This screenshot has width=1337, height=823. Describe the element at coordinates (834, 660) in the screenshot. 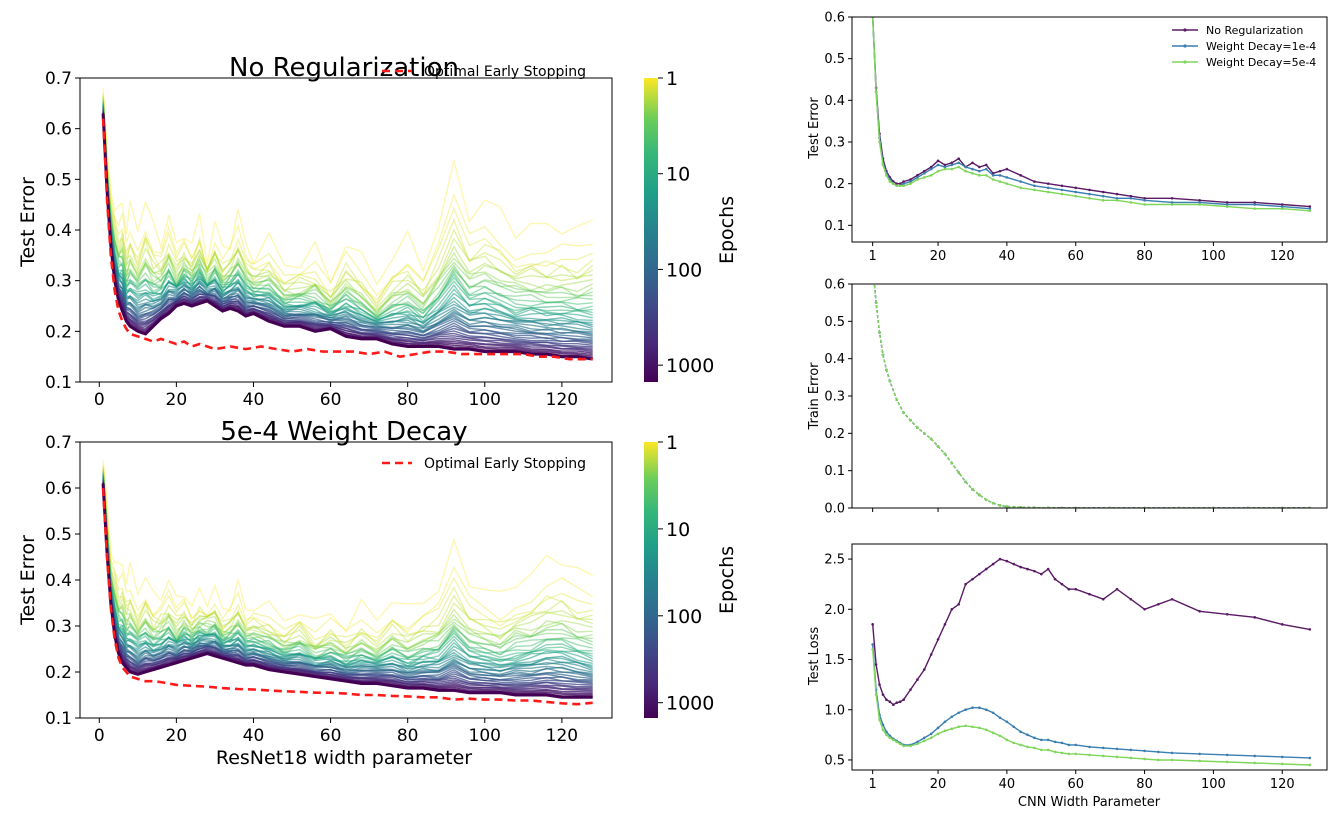

I see `y-tick-label: 1.5` at that location.